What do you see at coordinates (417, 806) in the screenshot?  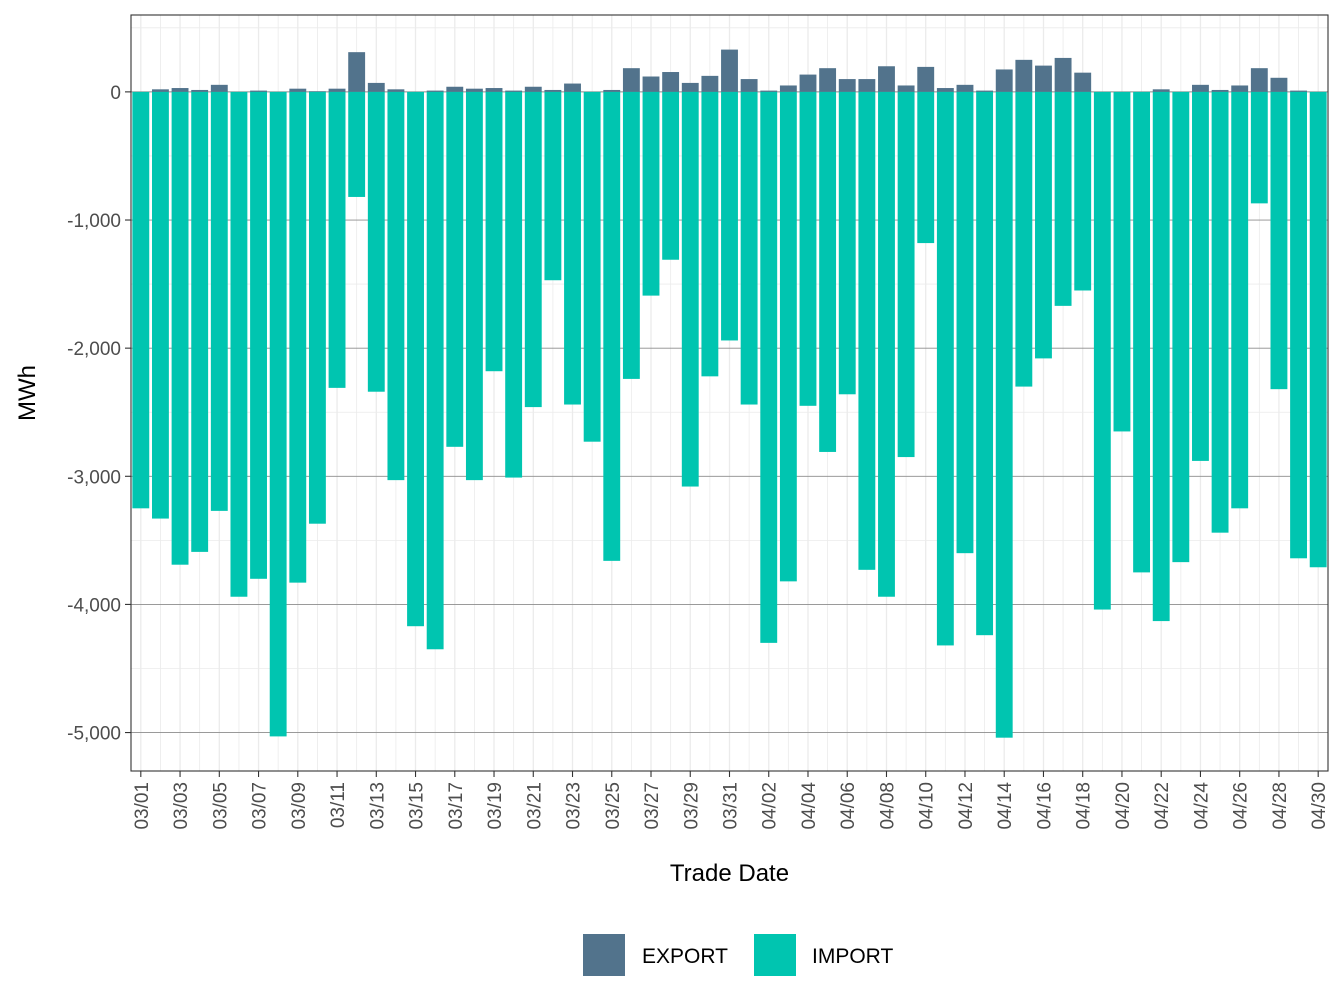 I see `x-tick-label: 03/15` at bounding box center [417, 806].